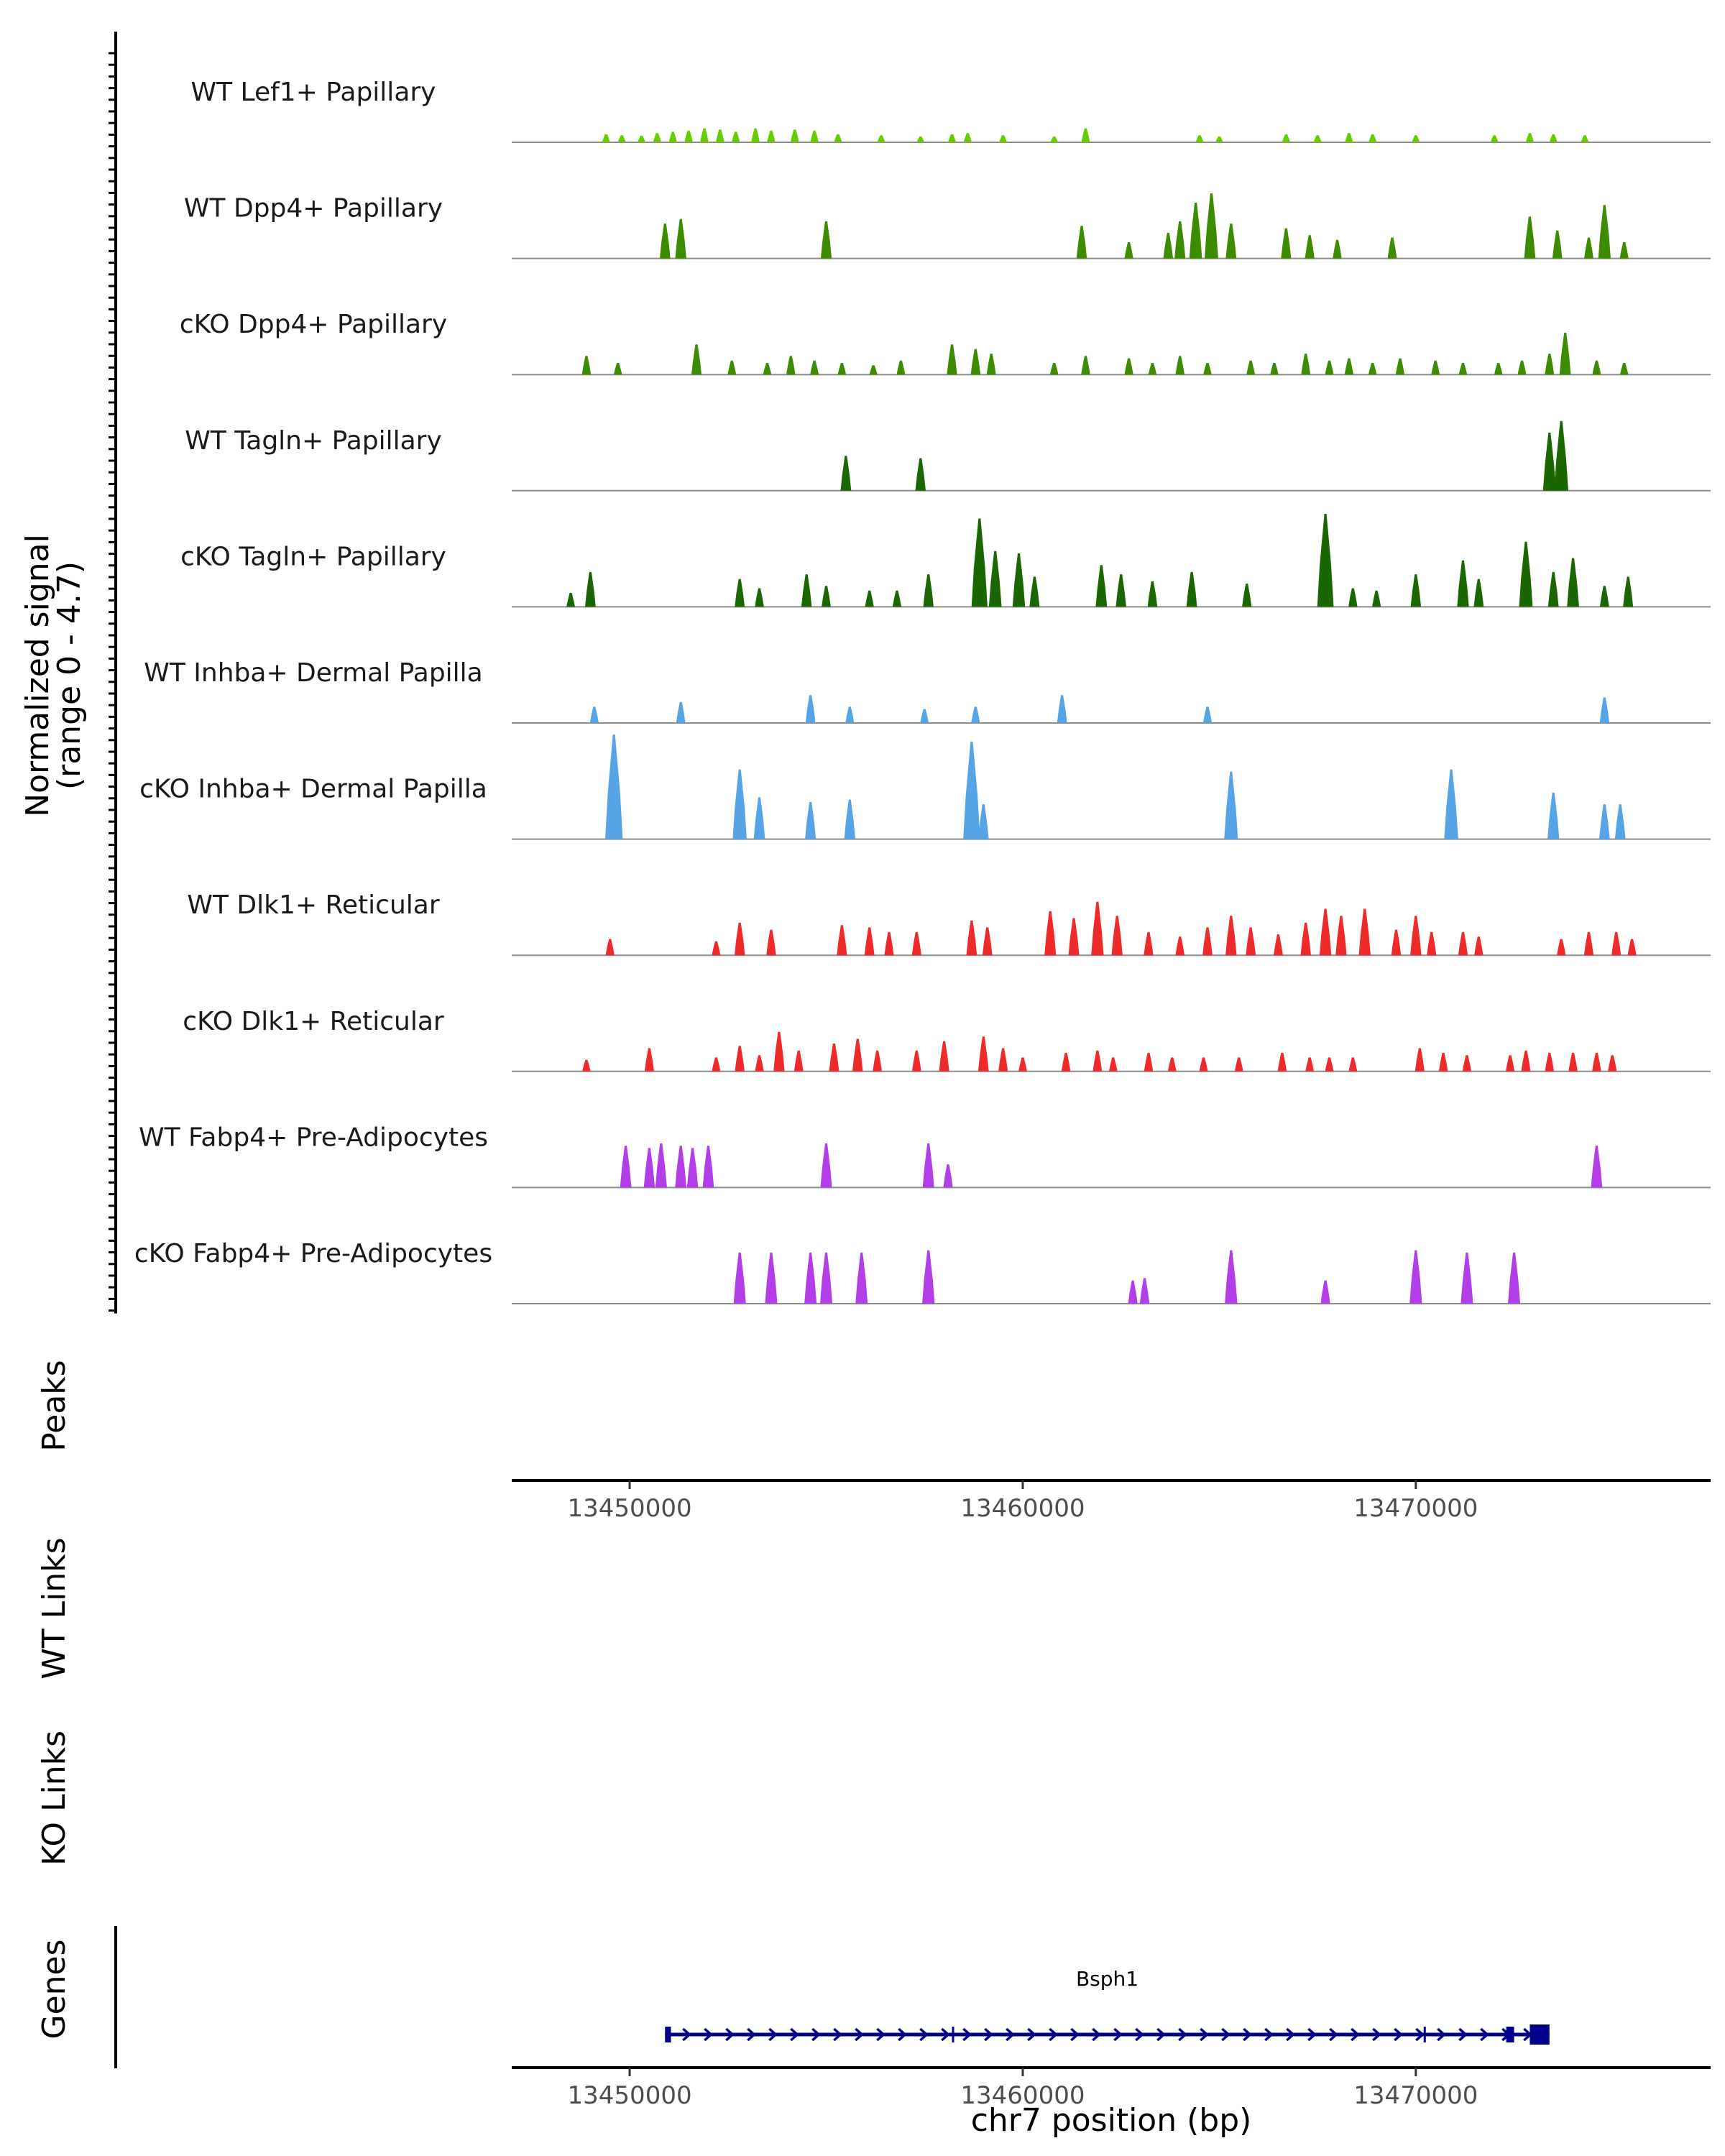 The image size is (1725, 2156). What do you see at coordinates (54, 1405) in the screenshot?
I see `peaks-track-label: Peaks` at bounding box center [54, 1405].